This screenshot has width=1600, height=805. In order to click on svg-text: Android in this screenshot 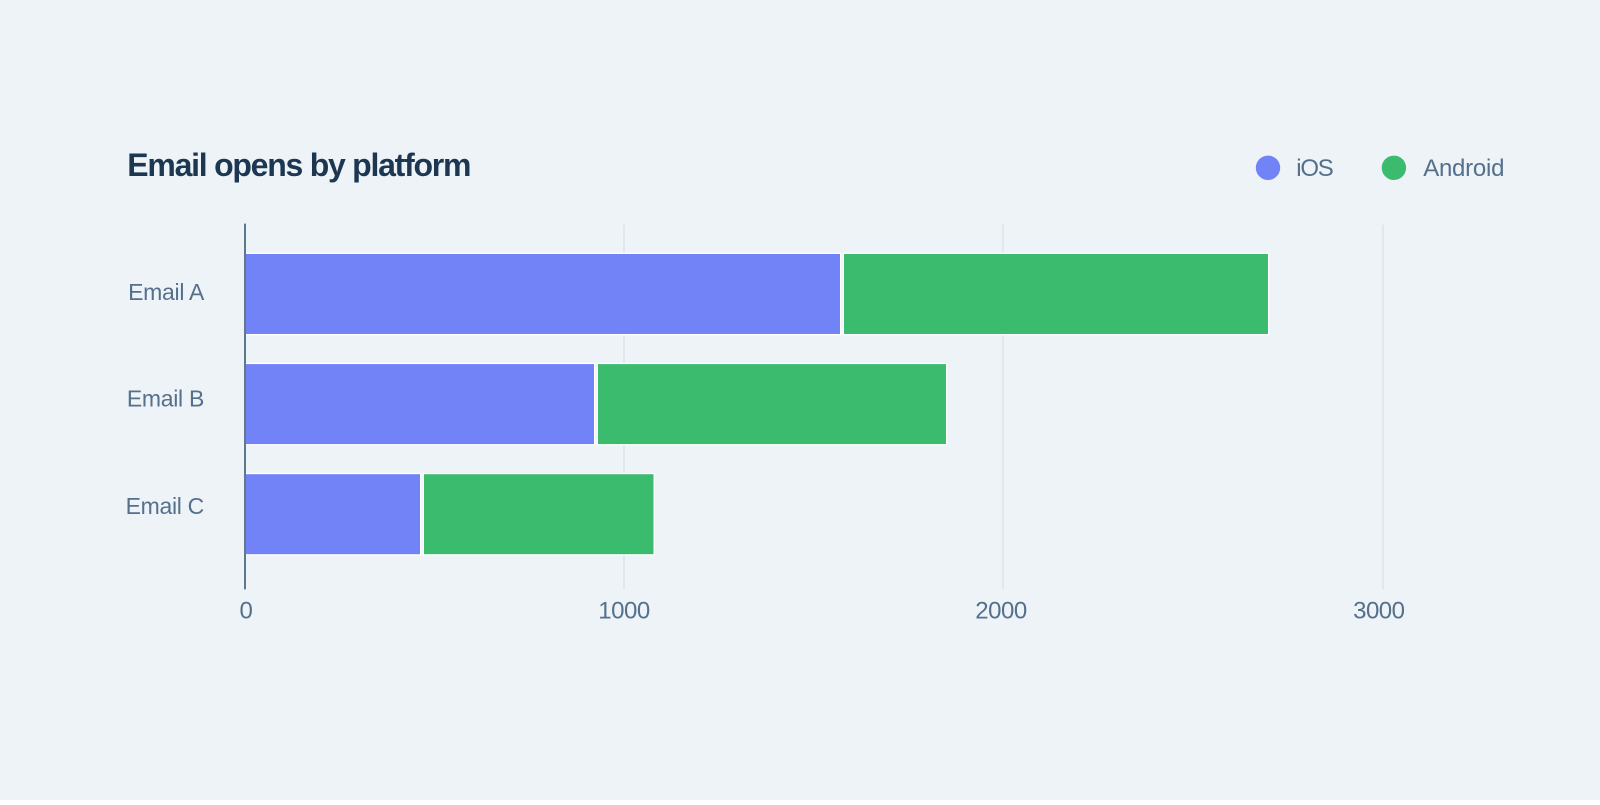, I will do `click(1463, 168)`.